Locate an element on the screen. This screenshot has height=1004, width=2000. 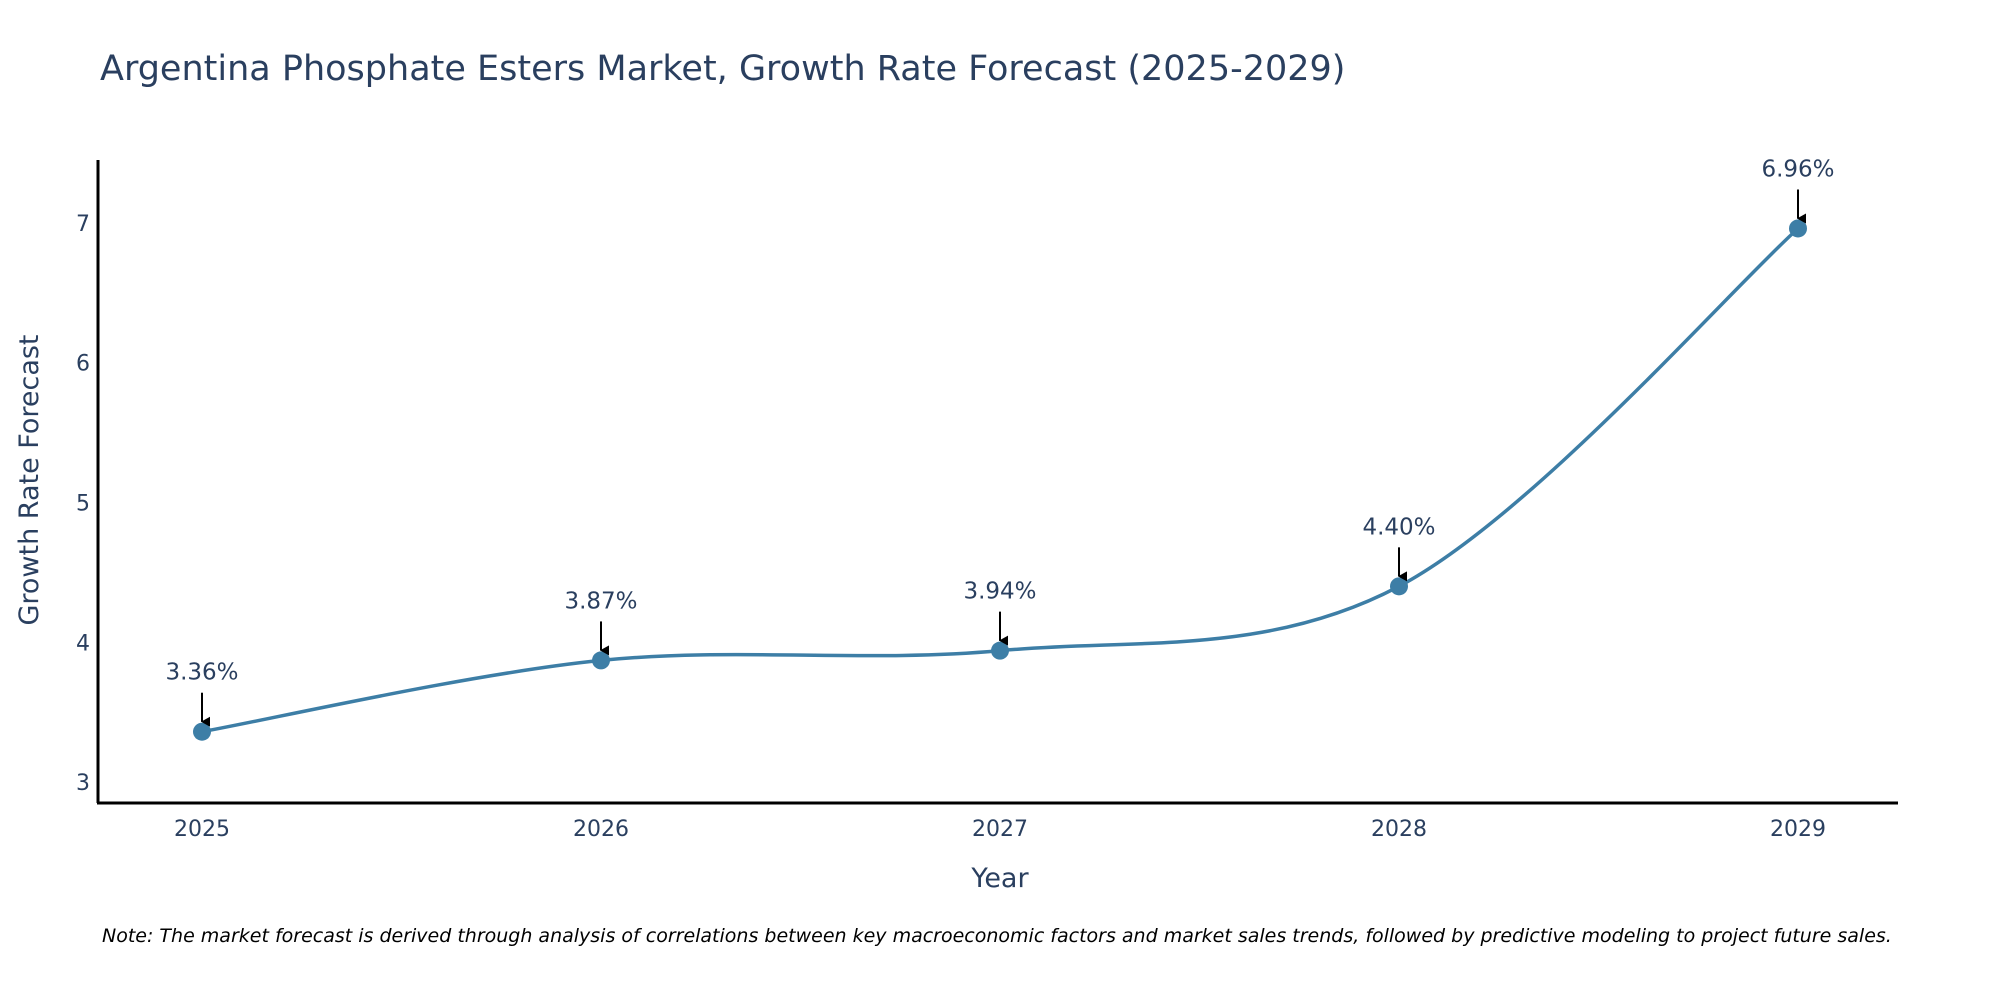
y-tick-label: 6 is located at coordinates (83, 364).